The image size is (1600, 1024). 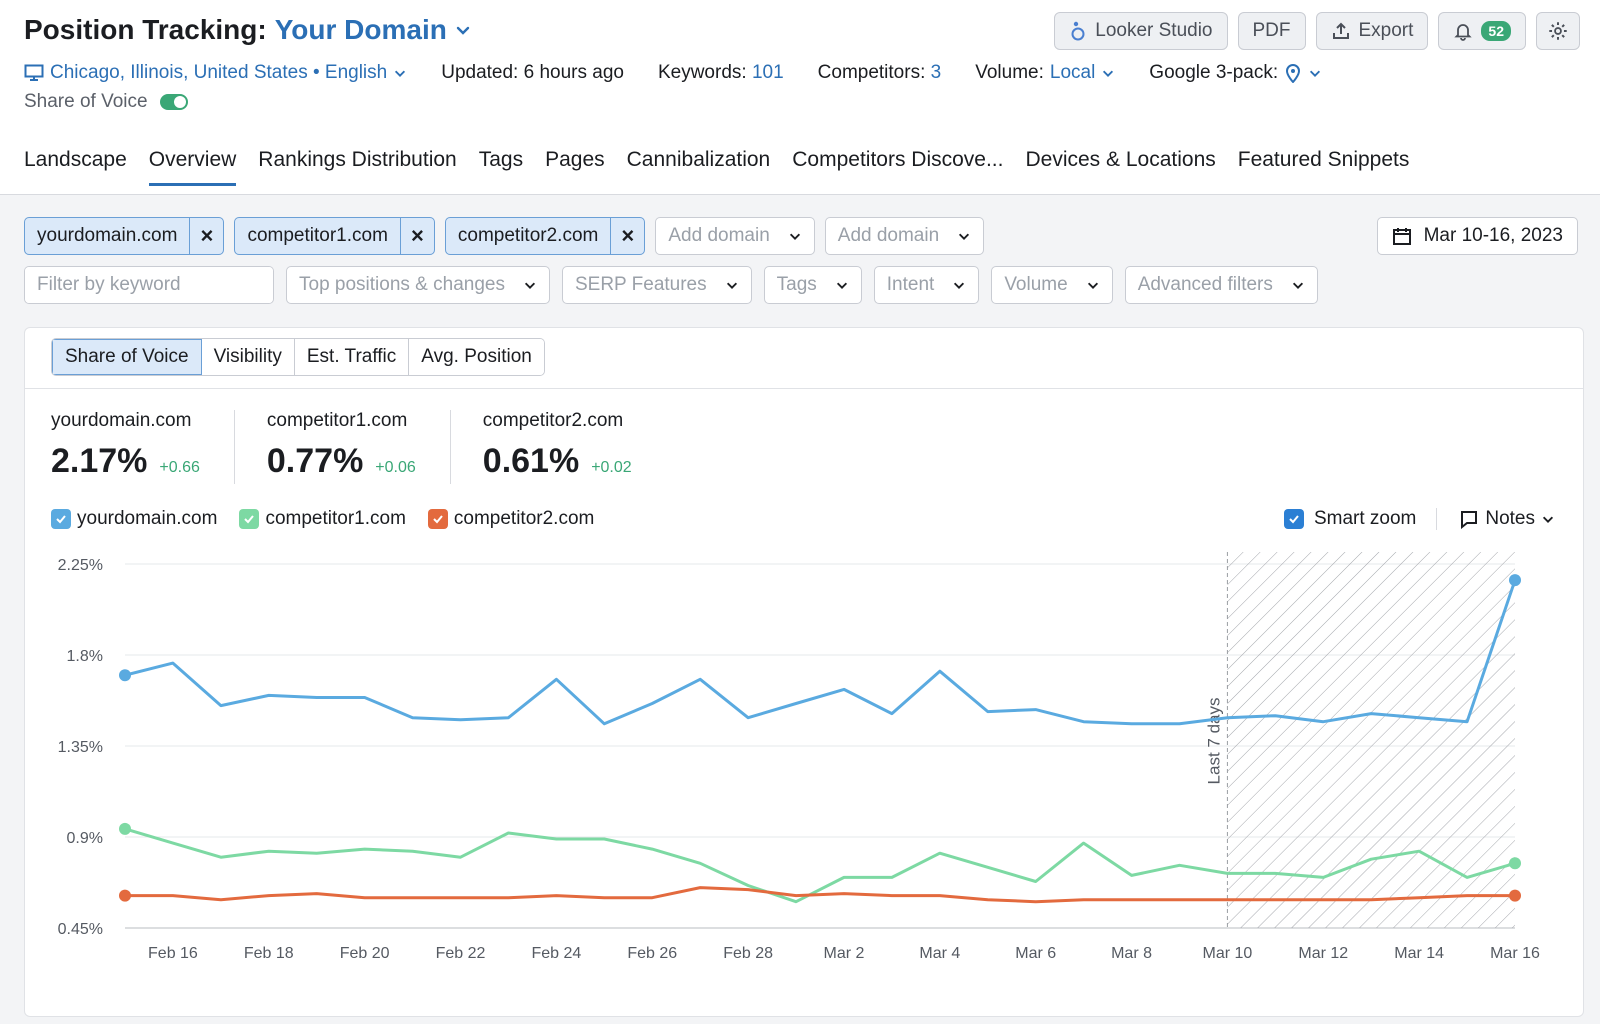 I want to click on x-tick-label: Mar 4, so click(x=939, y=953).